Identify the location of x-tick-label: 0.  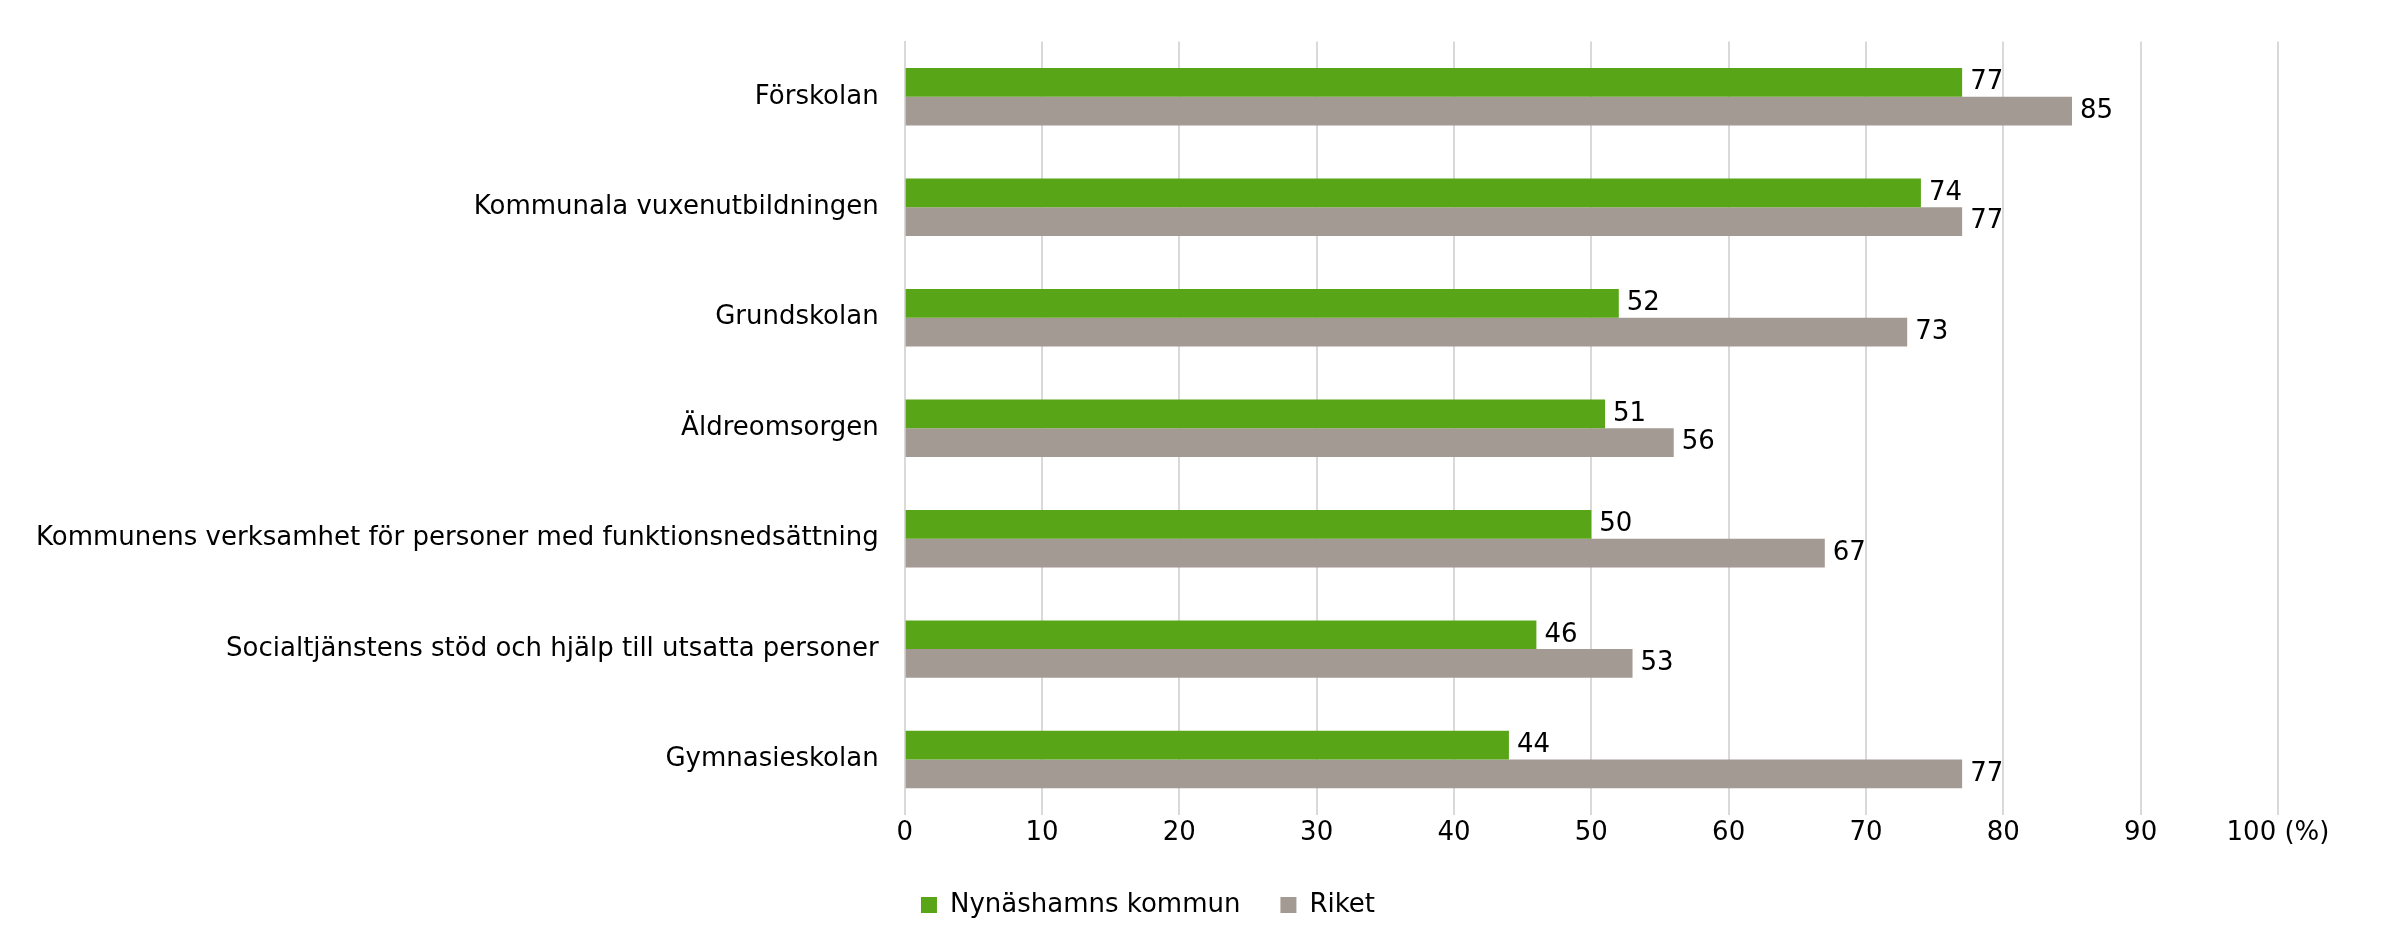
(904, 831).